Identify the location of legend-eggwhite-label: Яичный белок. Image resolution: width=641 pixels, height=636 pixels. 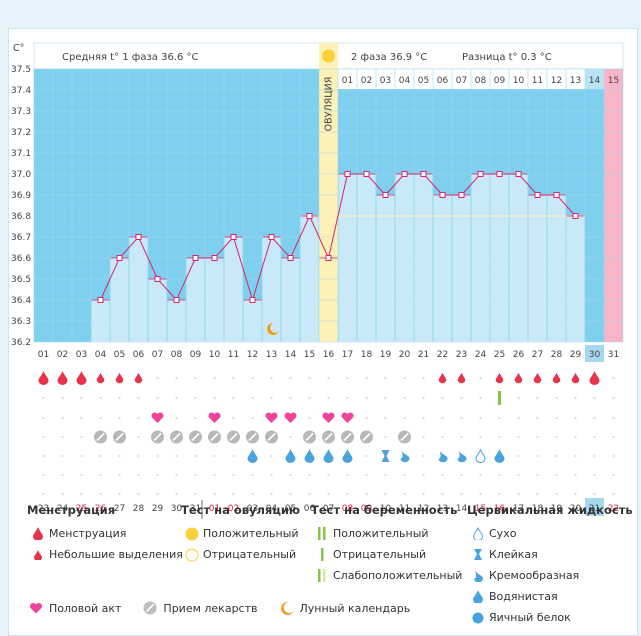
(530, 617).